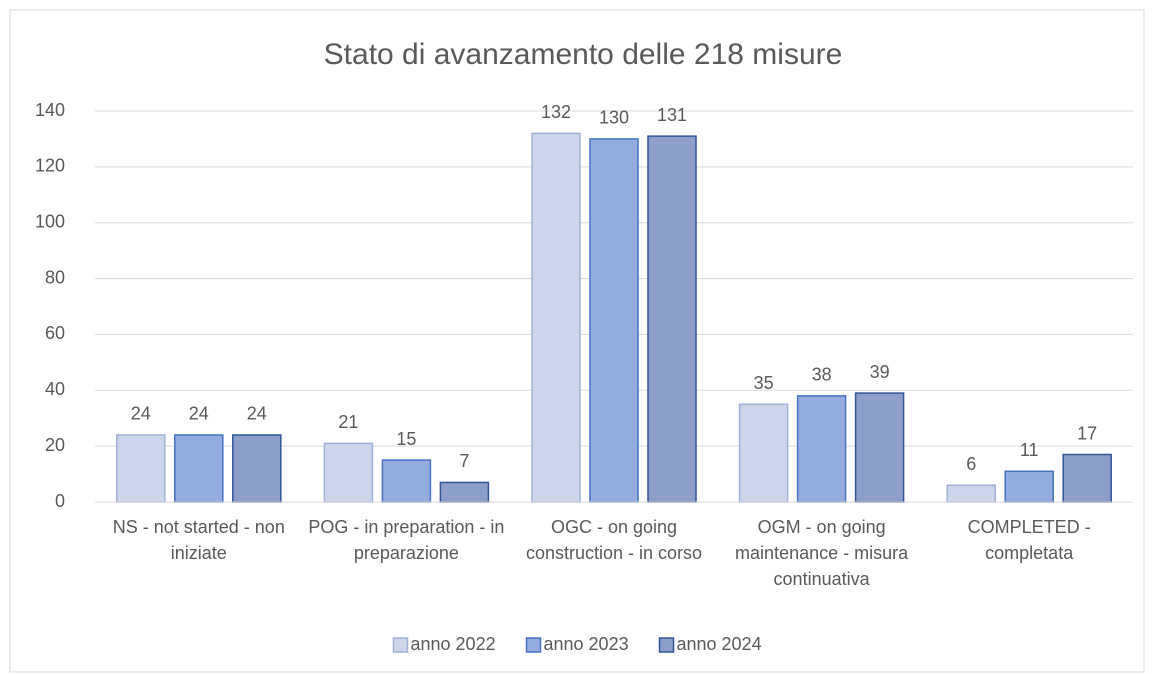  I want to click on data-label: 21, so click(348, 422).